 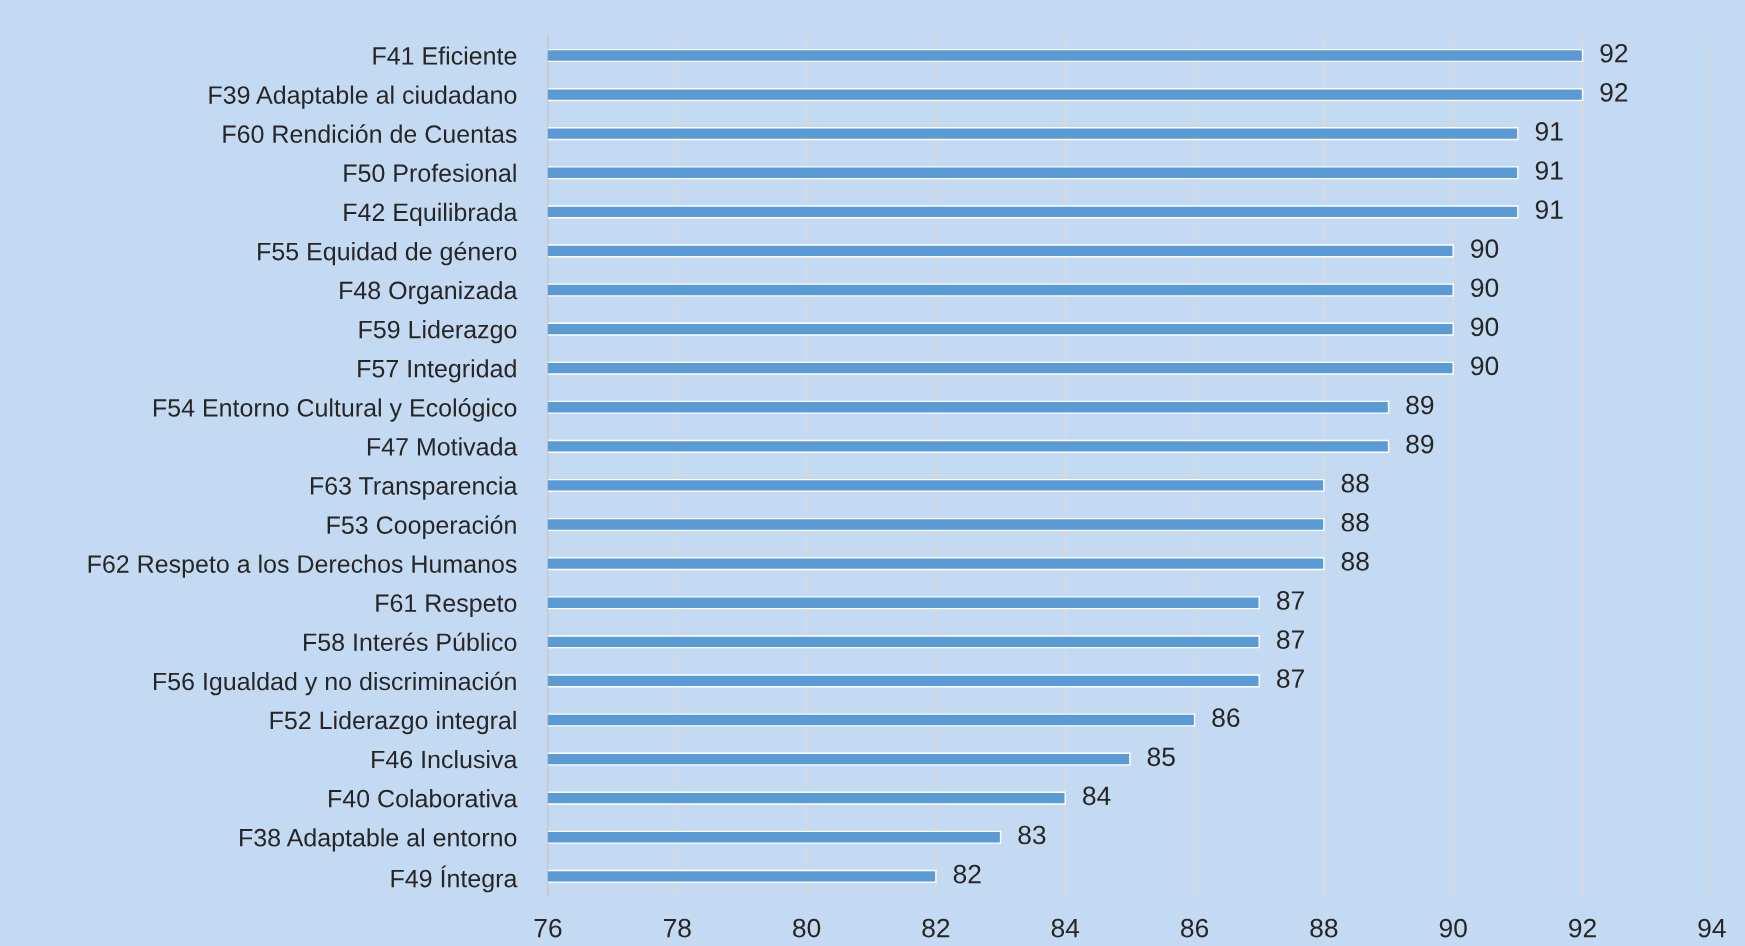 I want to click on y-tick-label: F50 Profesional, so click(x=430, y=173).